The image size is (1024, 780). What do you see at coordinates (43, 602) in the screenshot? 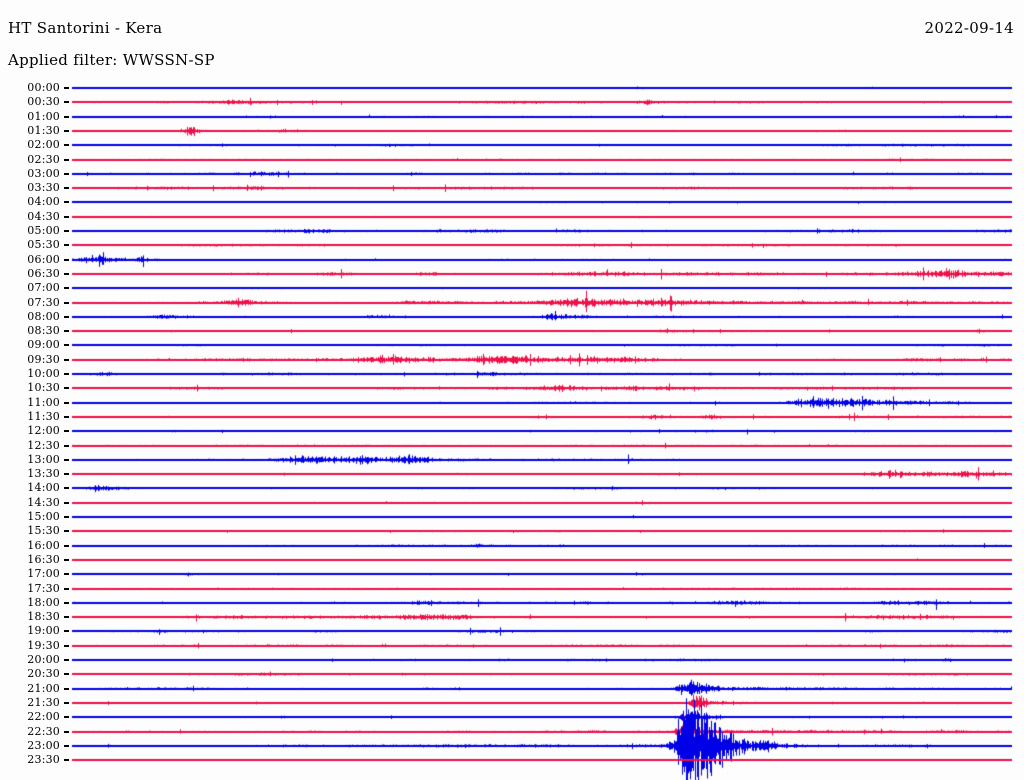
I see `time-label: 18:00` at bounding box center [43, 602].